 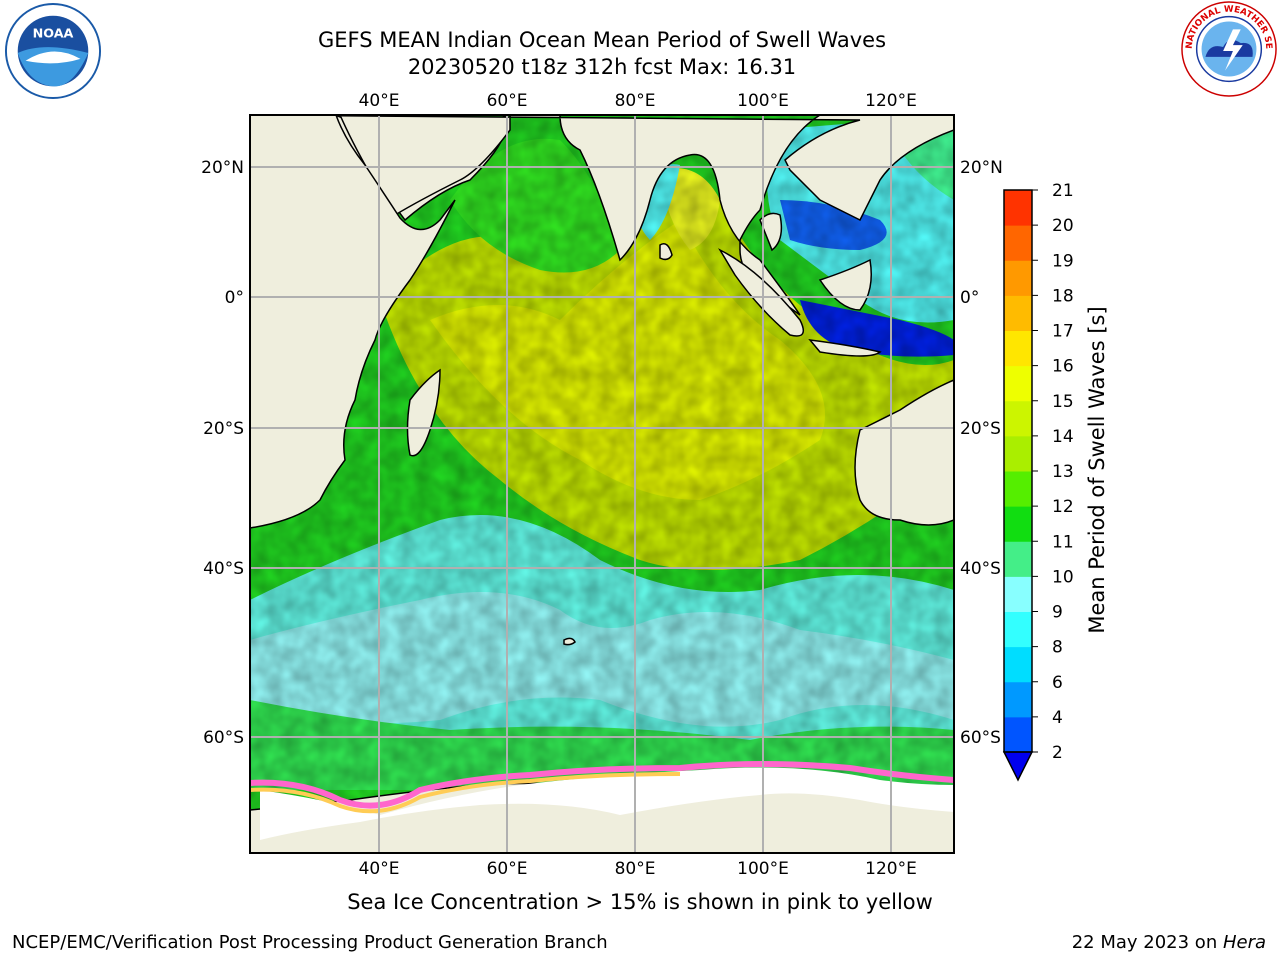 What do you see at coordinates (1063, 226) in the screenshot?
I see `colorbar-tick-label: 20` at bounding box center [1063, 226].